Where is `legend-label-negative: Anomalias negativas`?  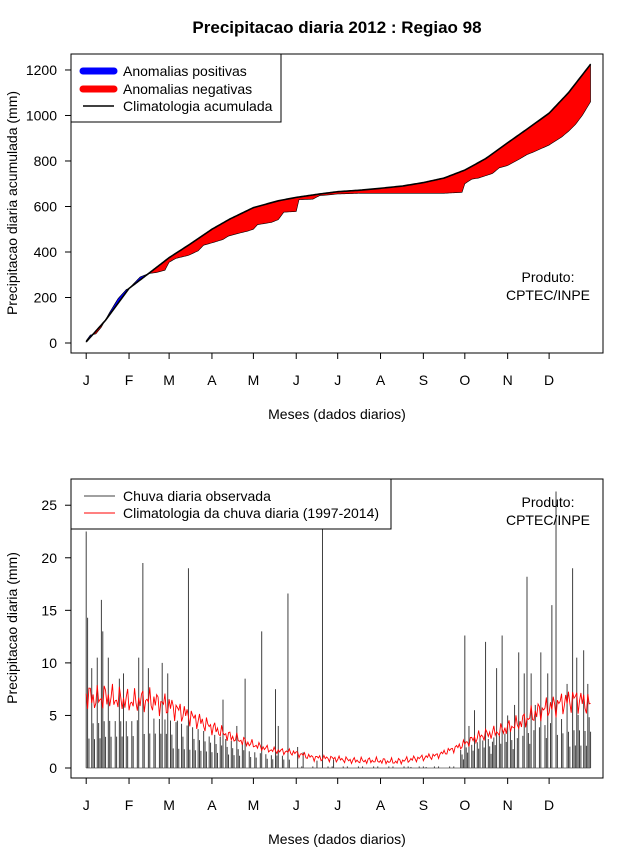 legend-label-negative: Anomalias negativas is located at coordinates (187, 89).